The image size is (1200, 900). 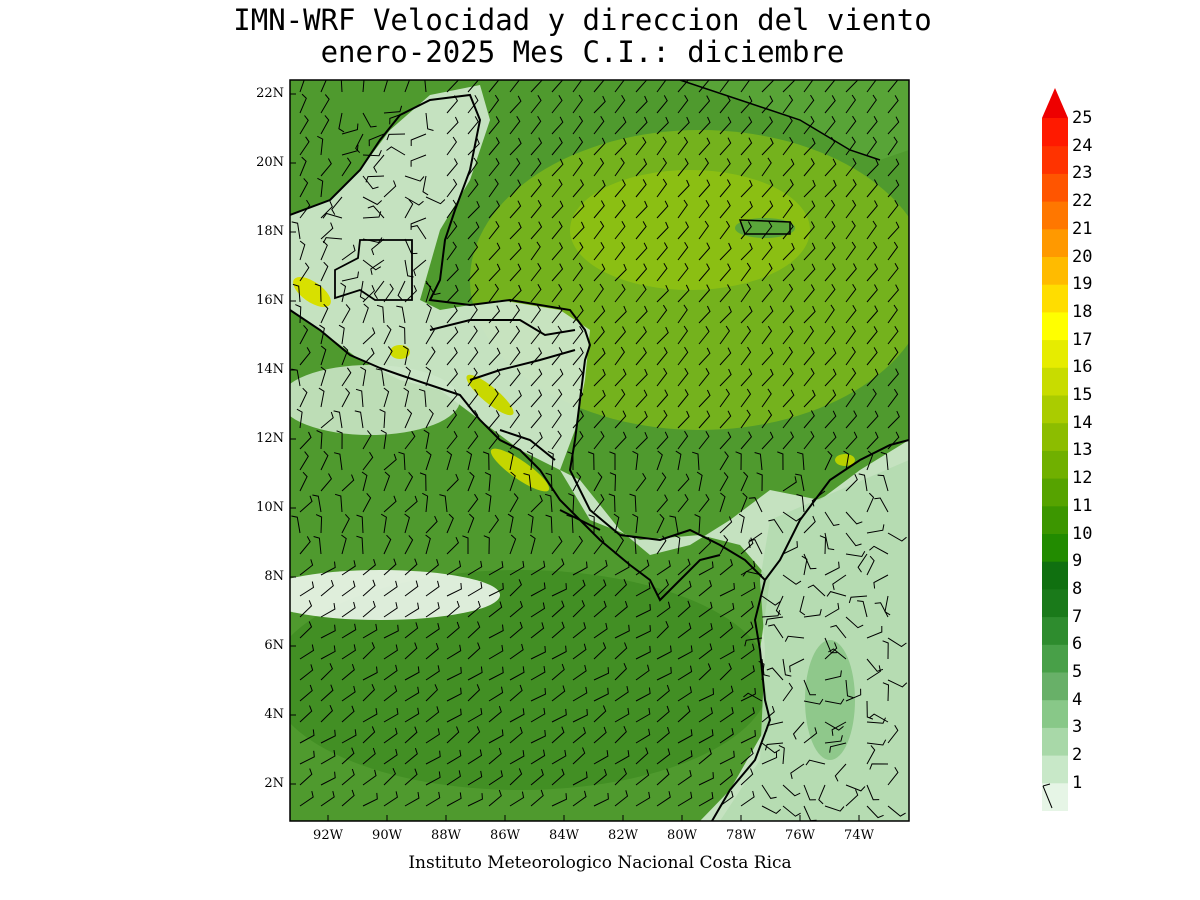 What do you see at coordinates (1055, 686) in the screenshot?
I see `colorbar-swatch` at bounding box center [1055, 686].